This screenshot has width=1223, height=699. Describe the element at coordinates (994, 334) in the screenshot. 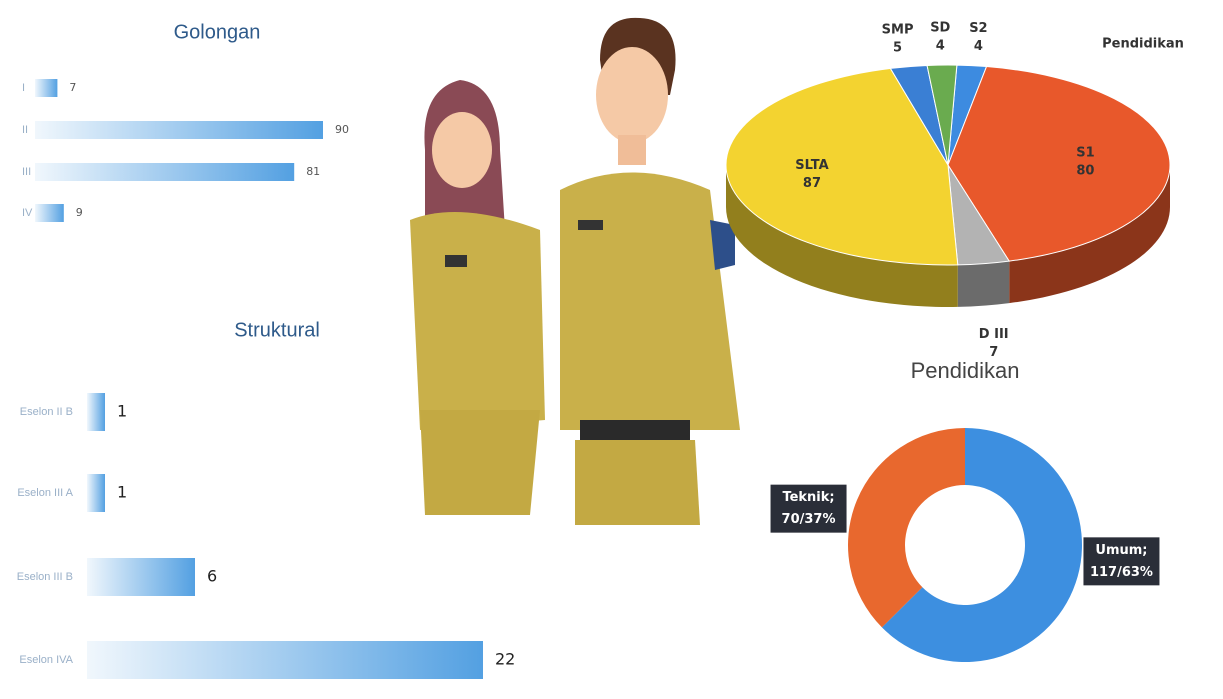

I see `slice-name: D III` at that location.